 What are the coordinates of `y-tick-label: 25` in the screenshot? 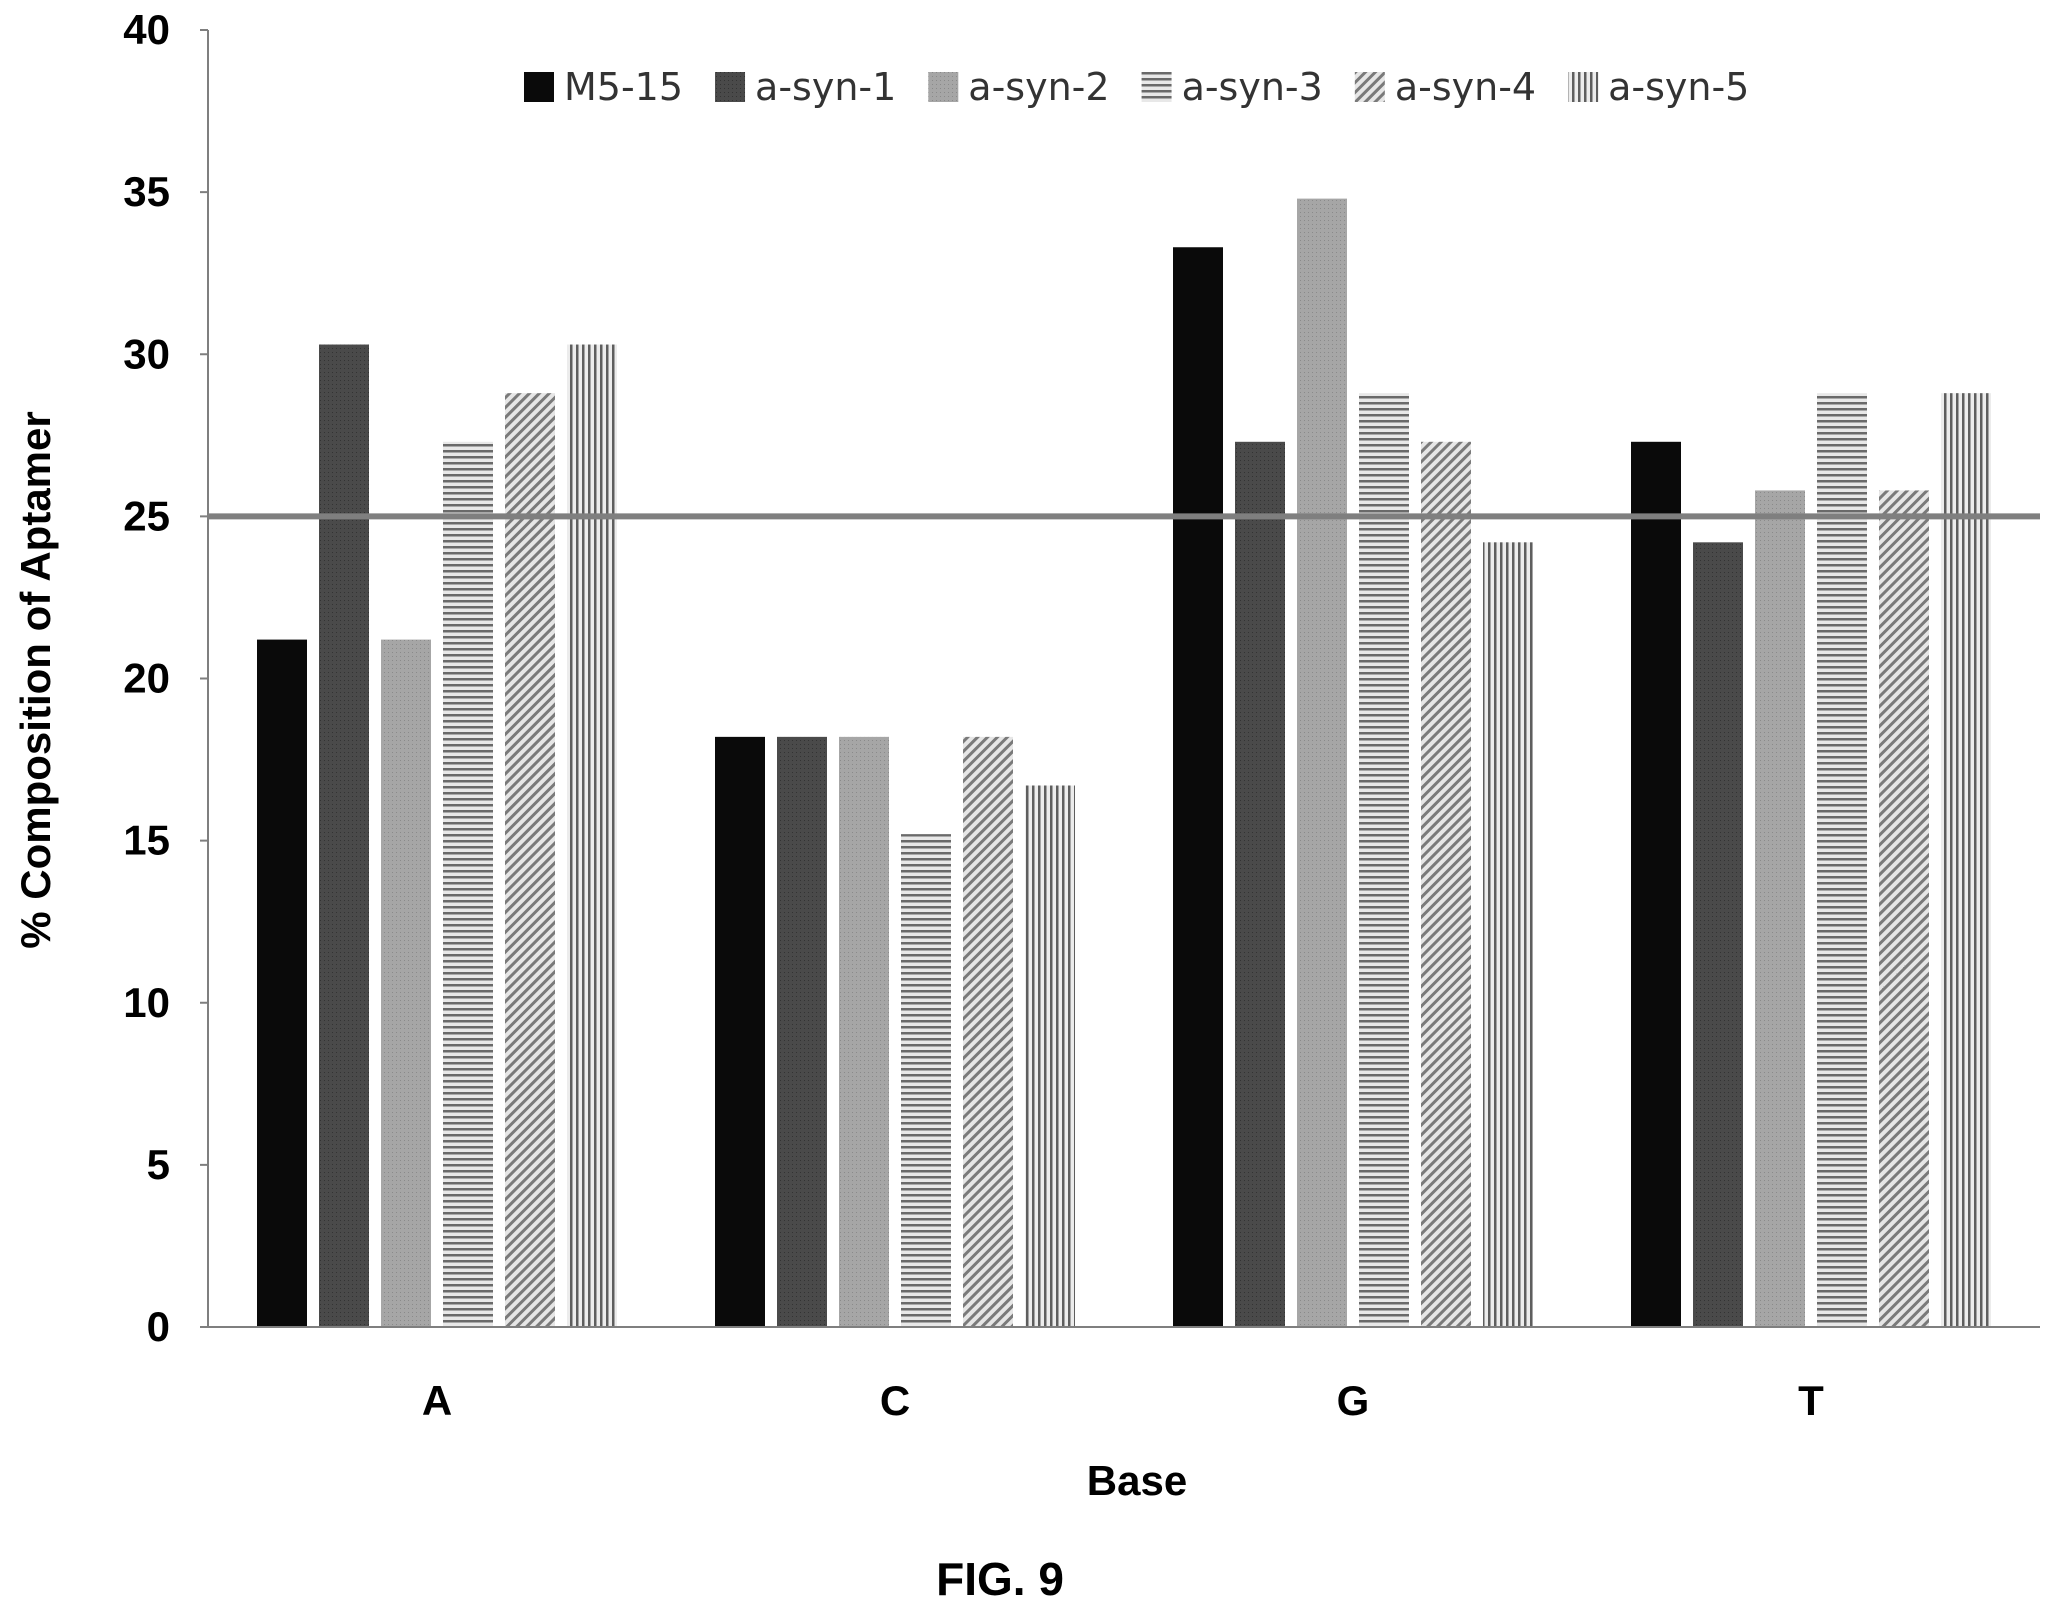 It's located at (146, 515).